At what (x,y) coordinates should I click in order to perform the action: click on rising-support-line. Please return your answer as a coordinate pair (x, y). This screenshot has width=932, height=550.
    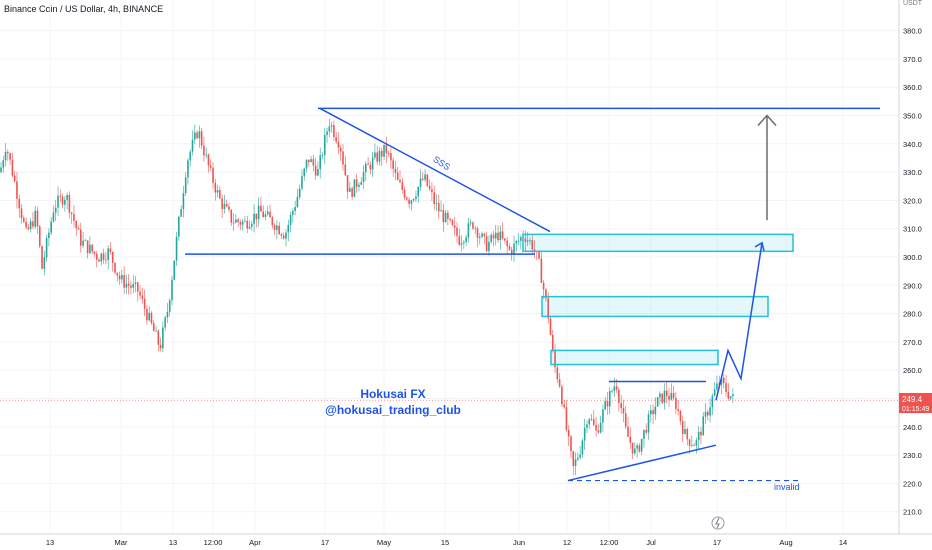
    Looking at the image, I should click on (642, 463).